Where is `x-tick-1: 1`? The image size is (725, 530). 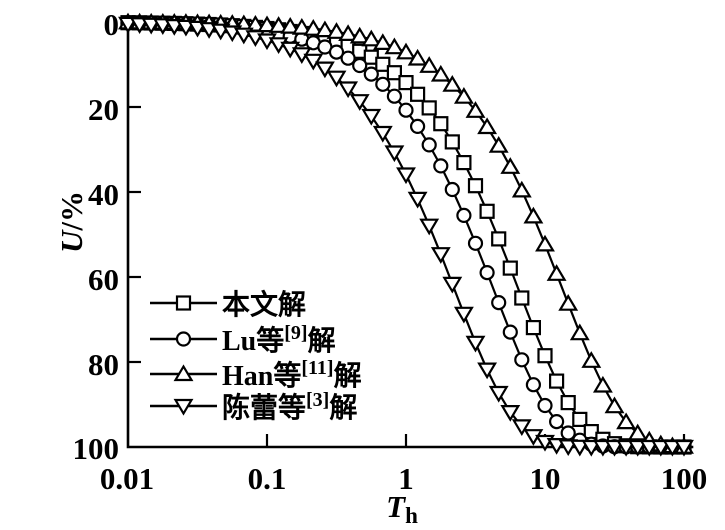 x-tick-1: 1 is located at coordinates (406, 478).